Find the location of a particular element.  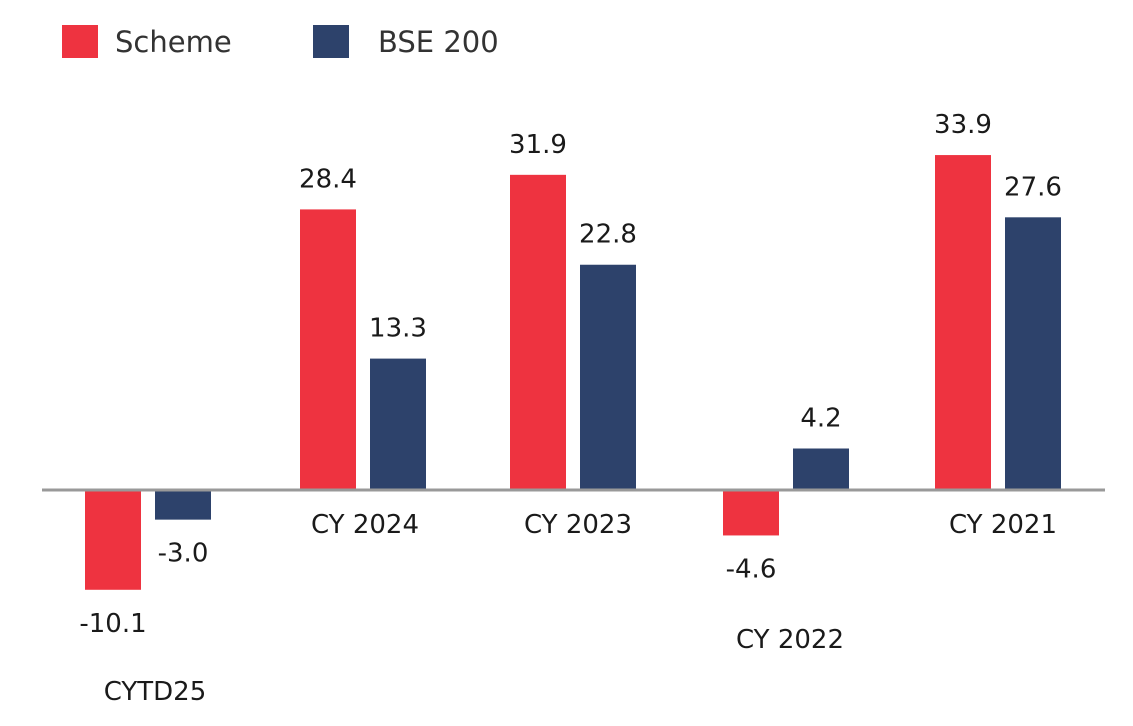

bar-s2-c1 is located at coordinates (183, 505).